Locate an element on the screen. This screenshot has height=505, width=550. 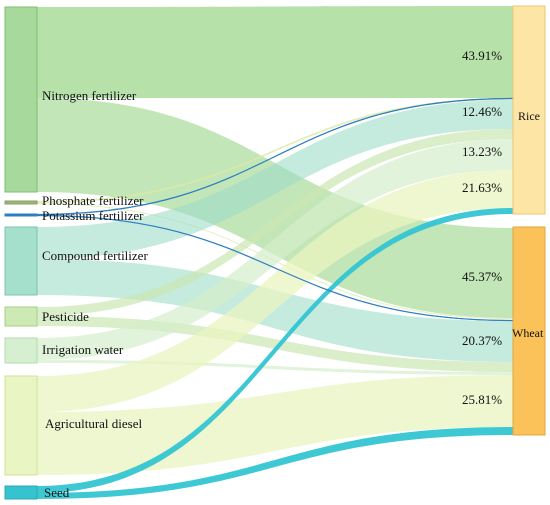
pct-wheat-compound: 20.37% is located at coordinates (482, 340).